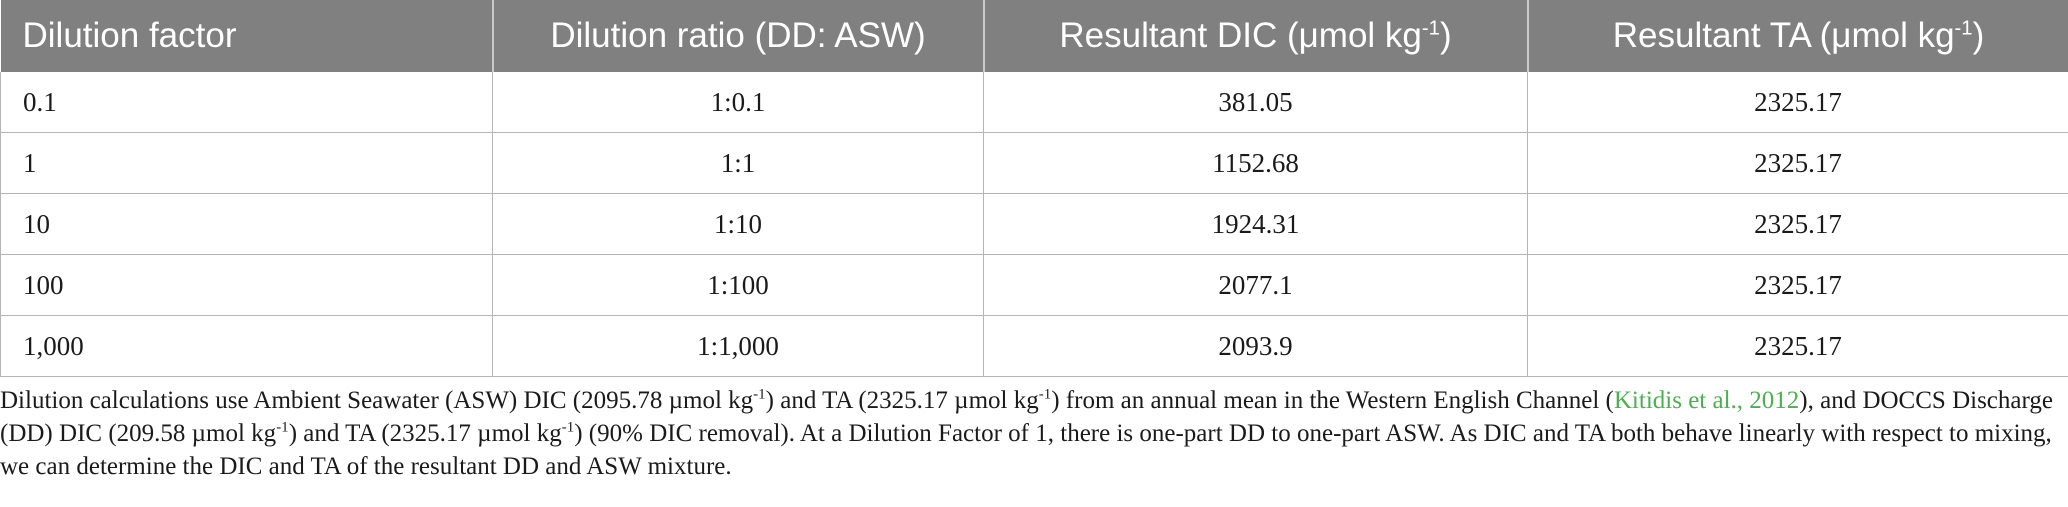 This screenshot has width=2068, height=507. Describe the element at coordinates (1255, 346) in the screenshot. I see `cell-resultant-dic: 2093.9` at that location.